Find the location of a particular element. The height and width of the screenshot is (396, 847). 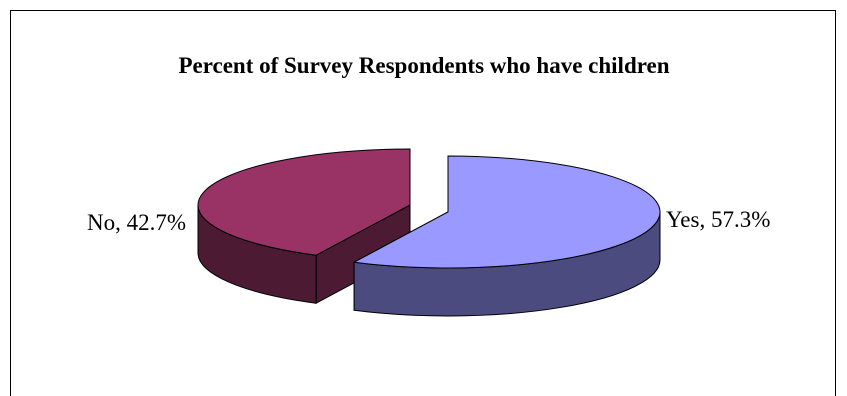

data-label-no: No, 42.7% is located at coordinates (136, 222).